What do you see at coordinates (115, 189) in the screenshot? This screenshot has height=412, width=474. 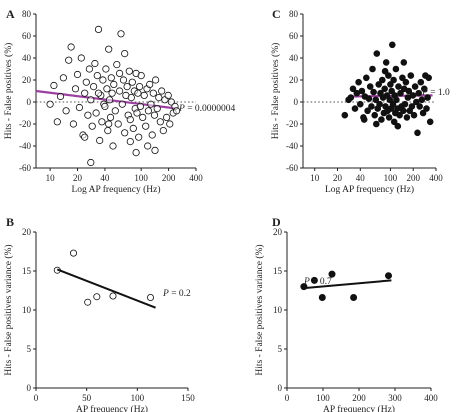 I see `x-axis-title: Log AP frequency (Hz)` at bounding box center [115, 189].